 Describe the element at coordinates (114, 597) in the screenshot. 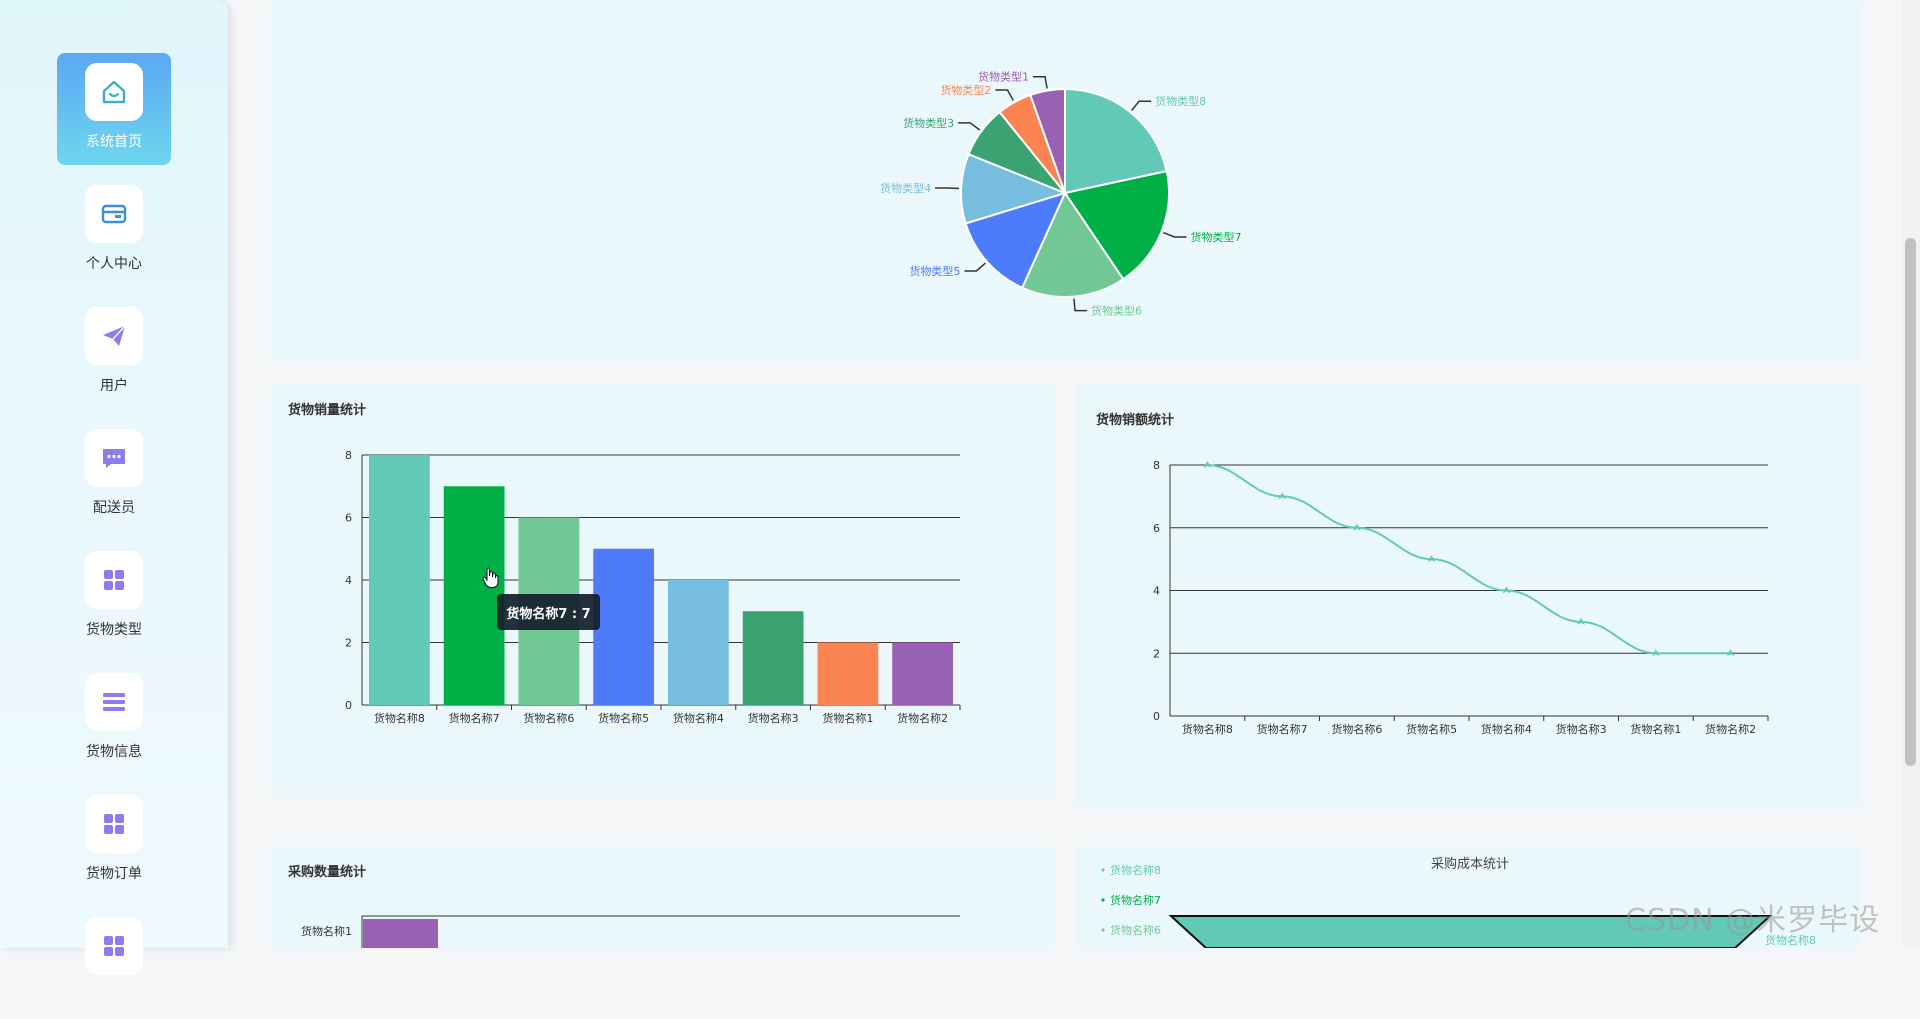

I see `sidebar-item-goods-type: 货物类型` at that location.